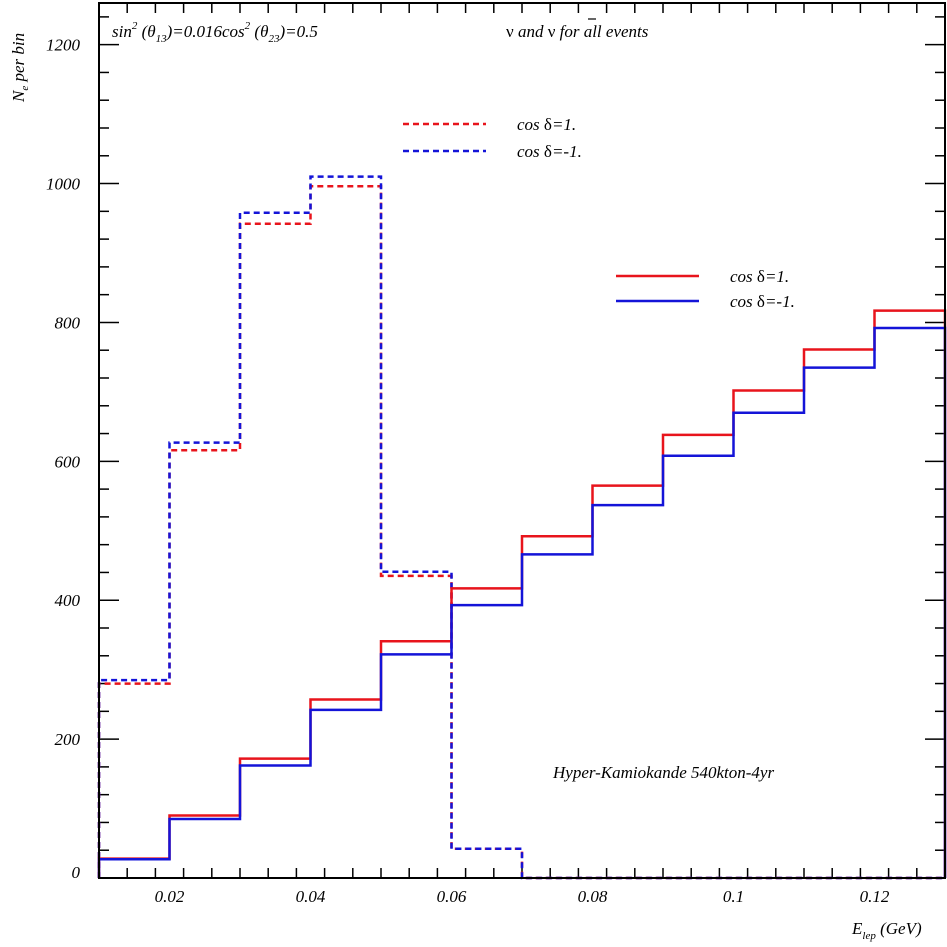 This screenshot has height=947, width=947. What do you see at coordinates (899, 928) in the screenshot?
I see `x-axis-label-unit: (GeV)` at bounding box center [899, 928].